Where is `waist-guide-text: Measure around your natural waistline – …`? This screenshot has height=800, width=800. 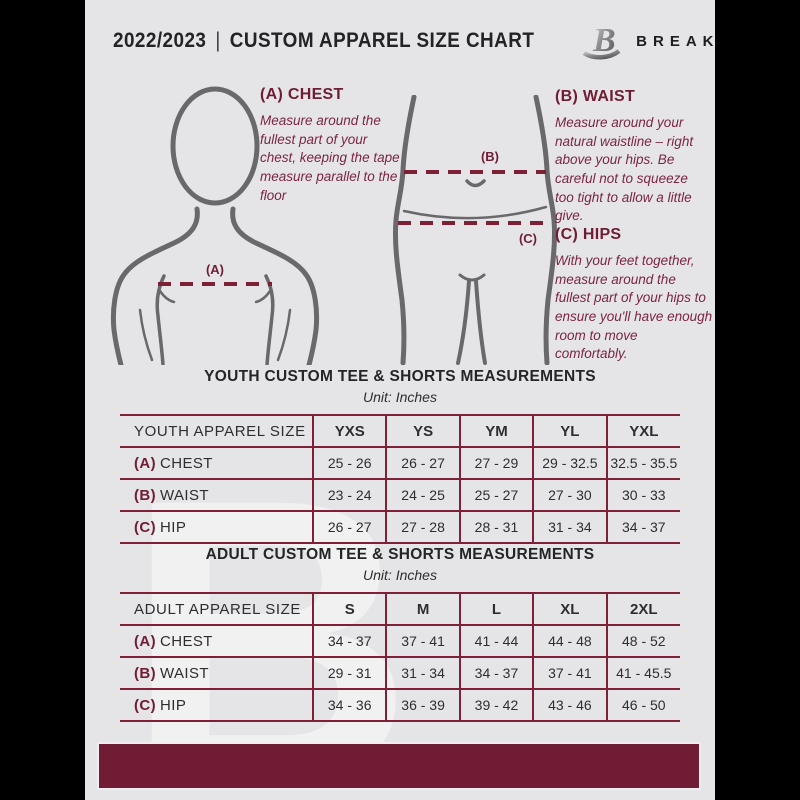
waist-guide-text: Measure around your natural waistline – … is located at coordinates (624, 169).